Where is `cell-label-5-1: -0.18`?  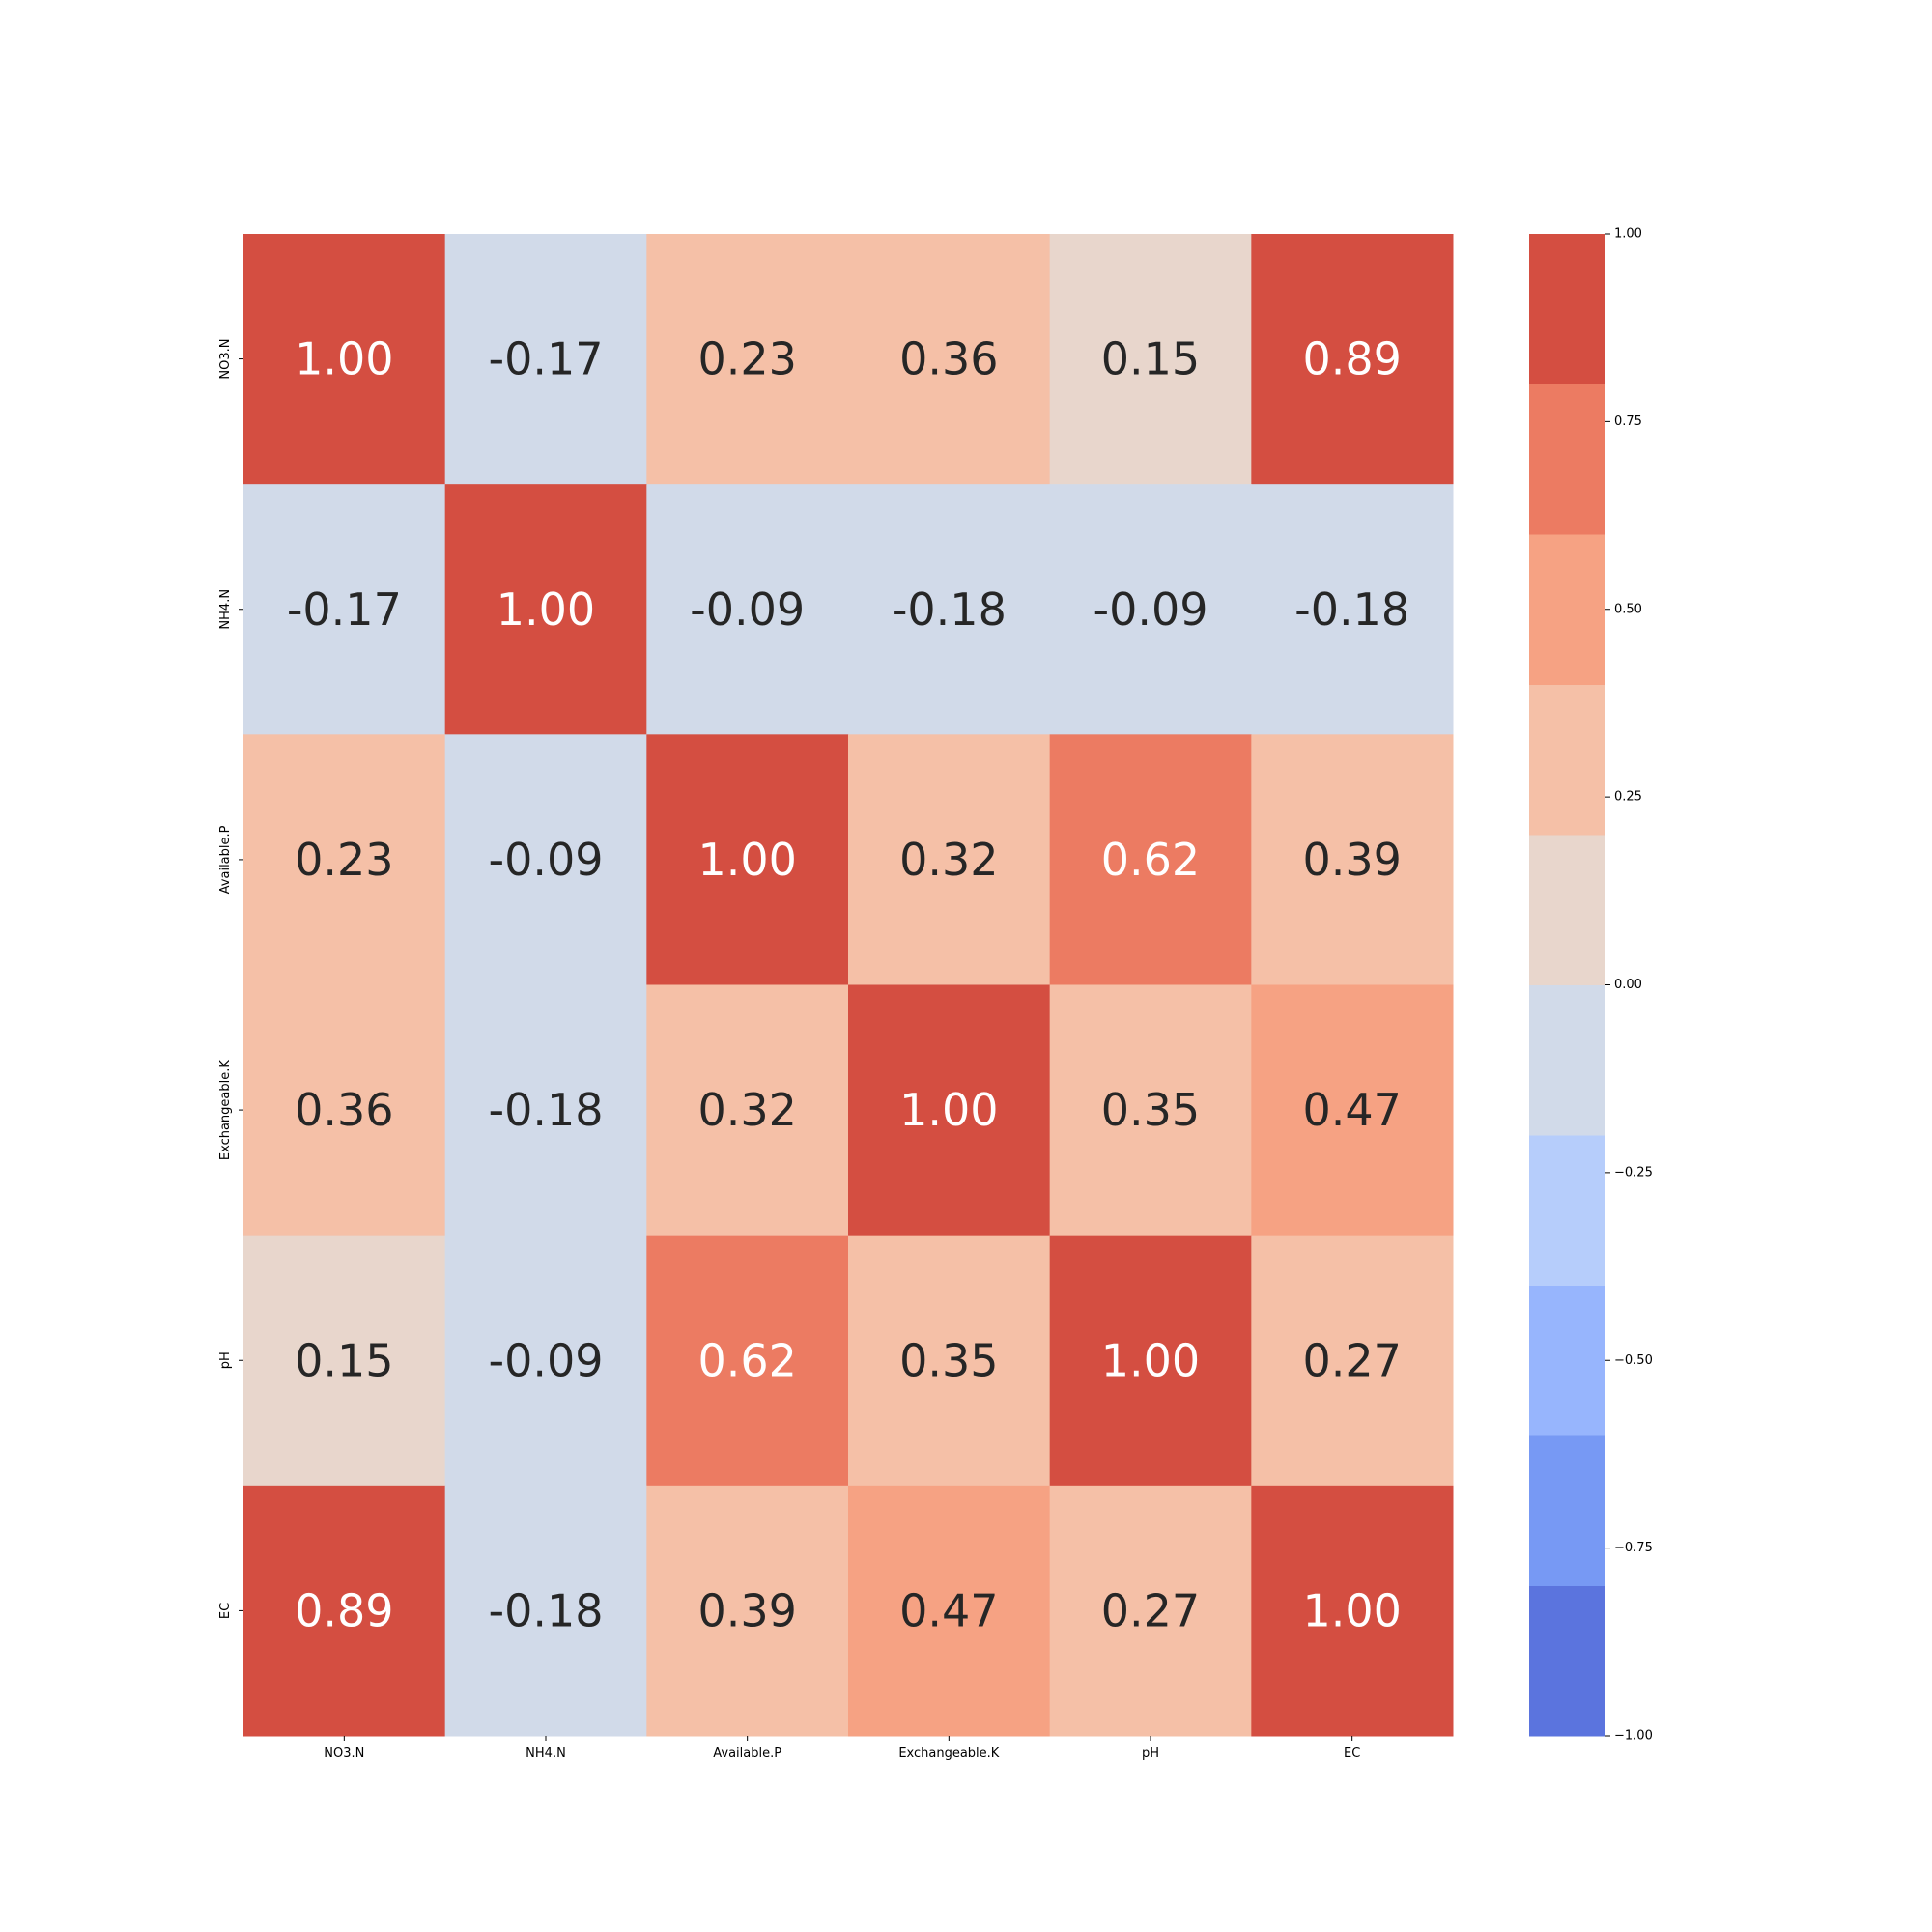
cell-label-5-1: -0.18 is located at coordinates (545, 1610).